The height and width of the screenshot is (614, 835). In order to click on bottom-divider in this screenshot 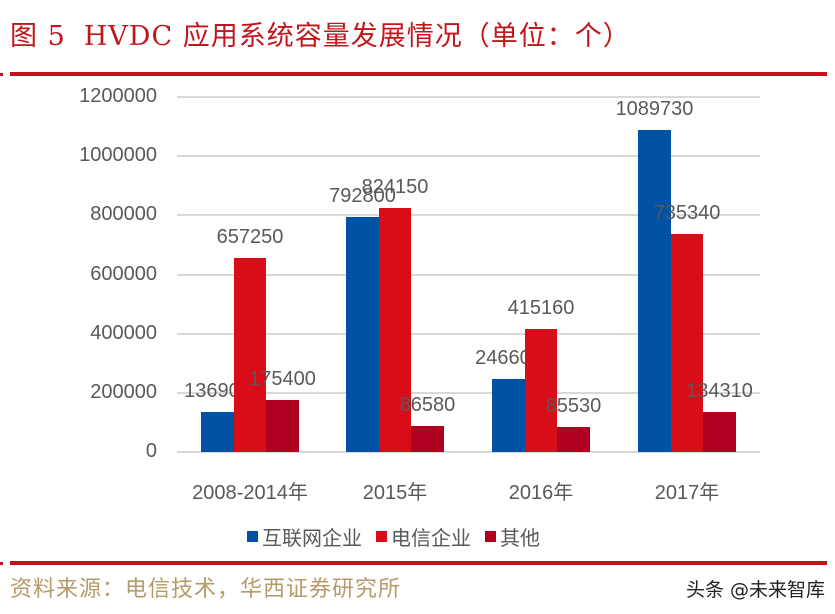, I will do `click(418, 563)`.